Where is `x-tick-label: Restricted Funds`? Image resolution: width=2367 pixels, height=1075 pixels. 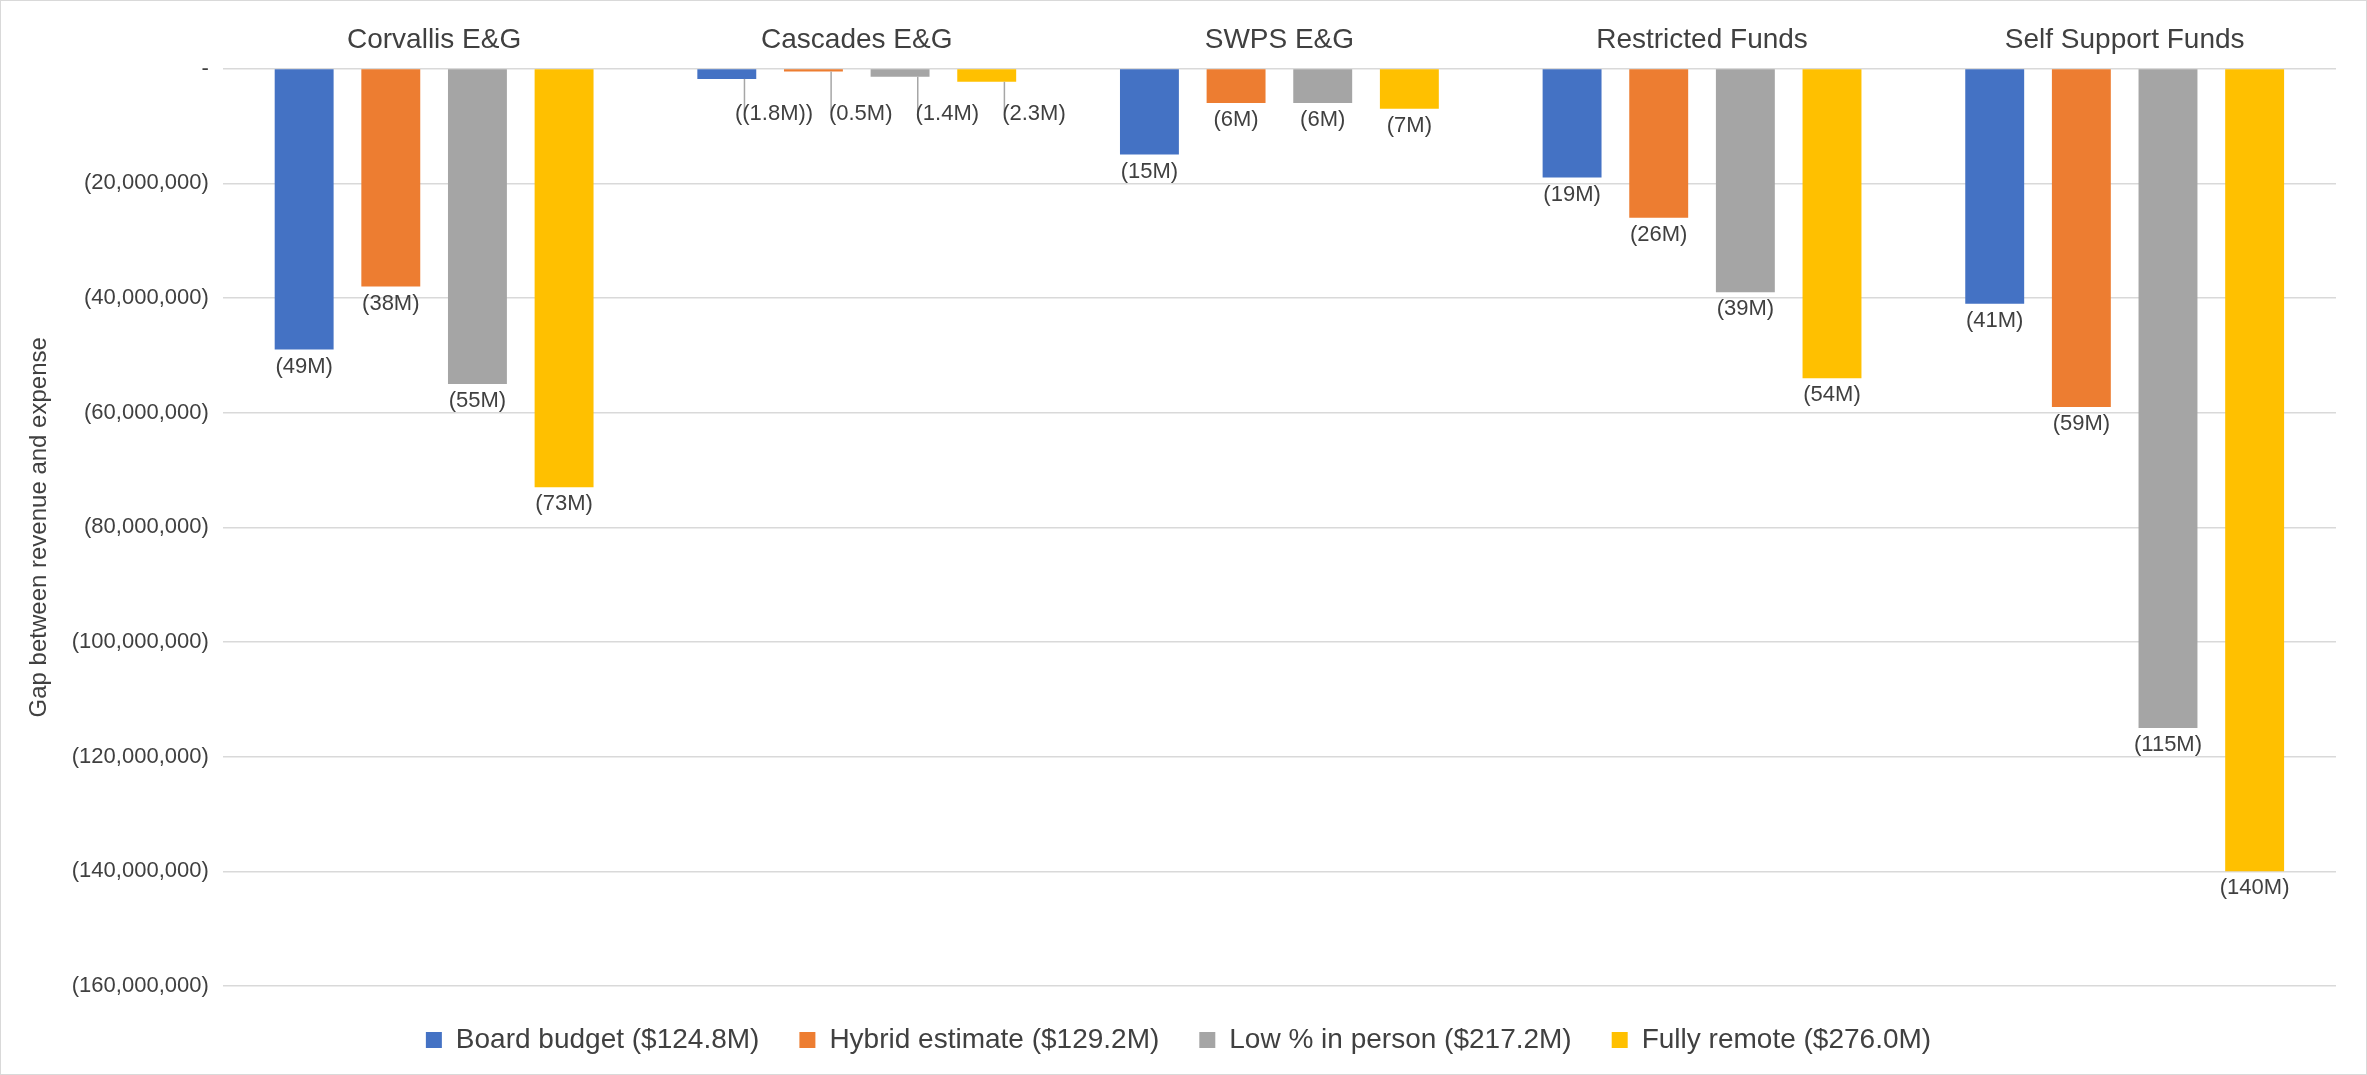 x-tick-label: Restricted Funds is located at coordinates (1702, 38).